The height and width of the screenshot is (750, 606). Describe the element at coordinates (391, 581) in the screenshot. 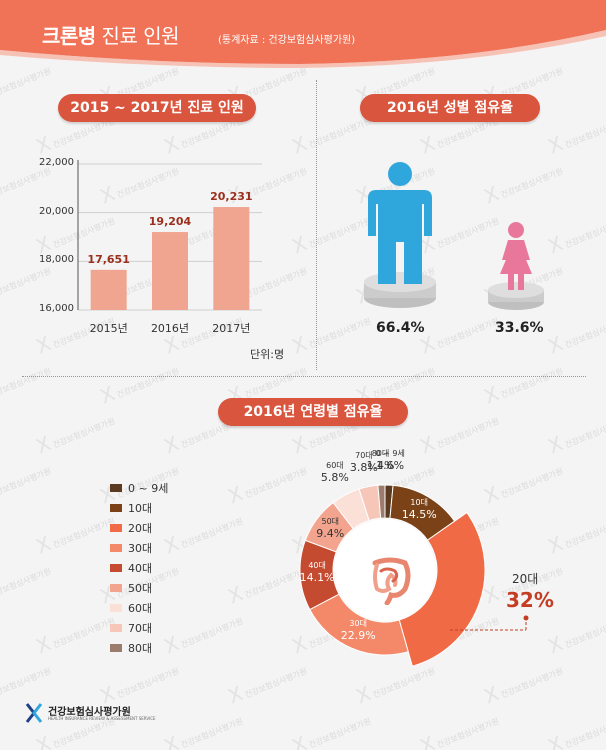

I see `intestine-icon` at that location.